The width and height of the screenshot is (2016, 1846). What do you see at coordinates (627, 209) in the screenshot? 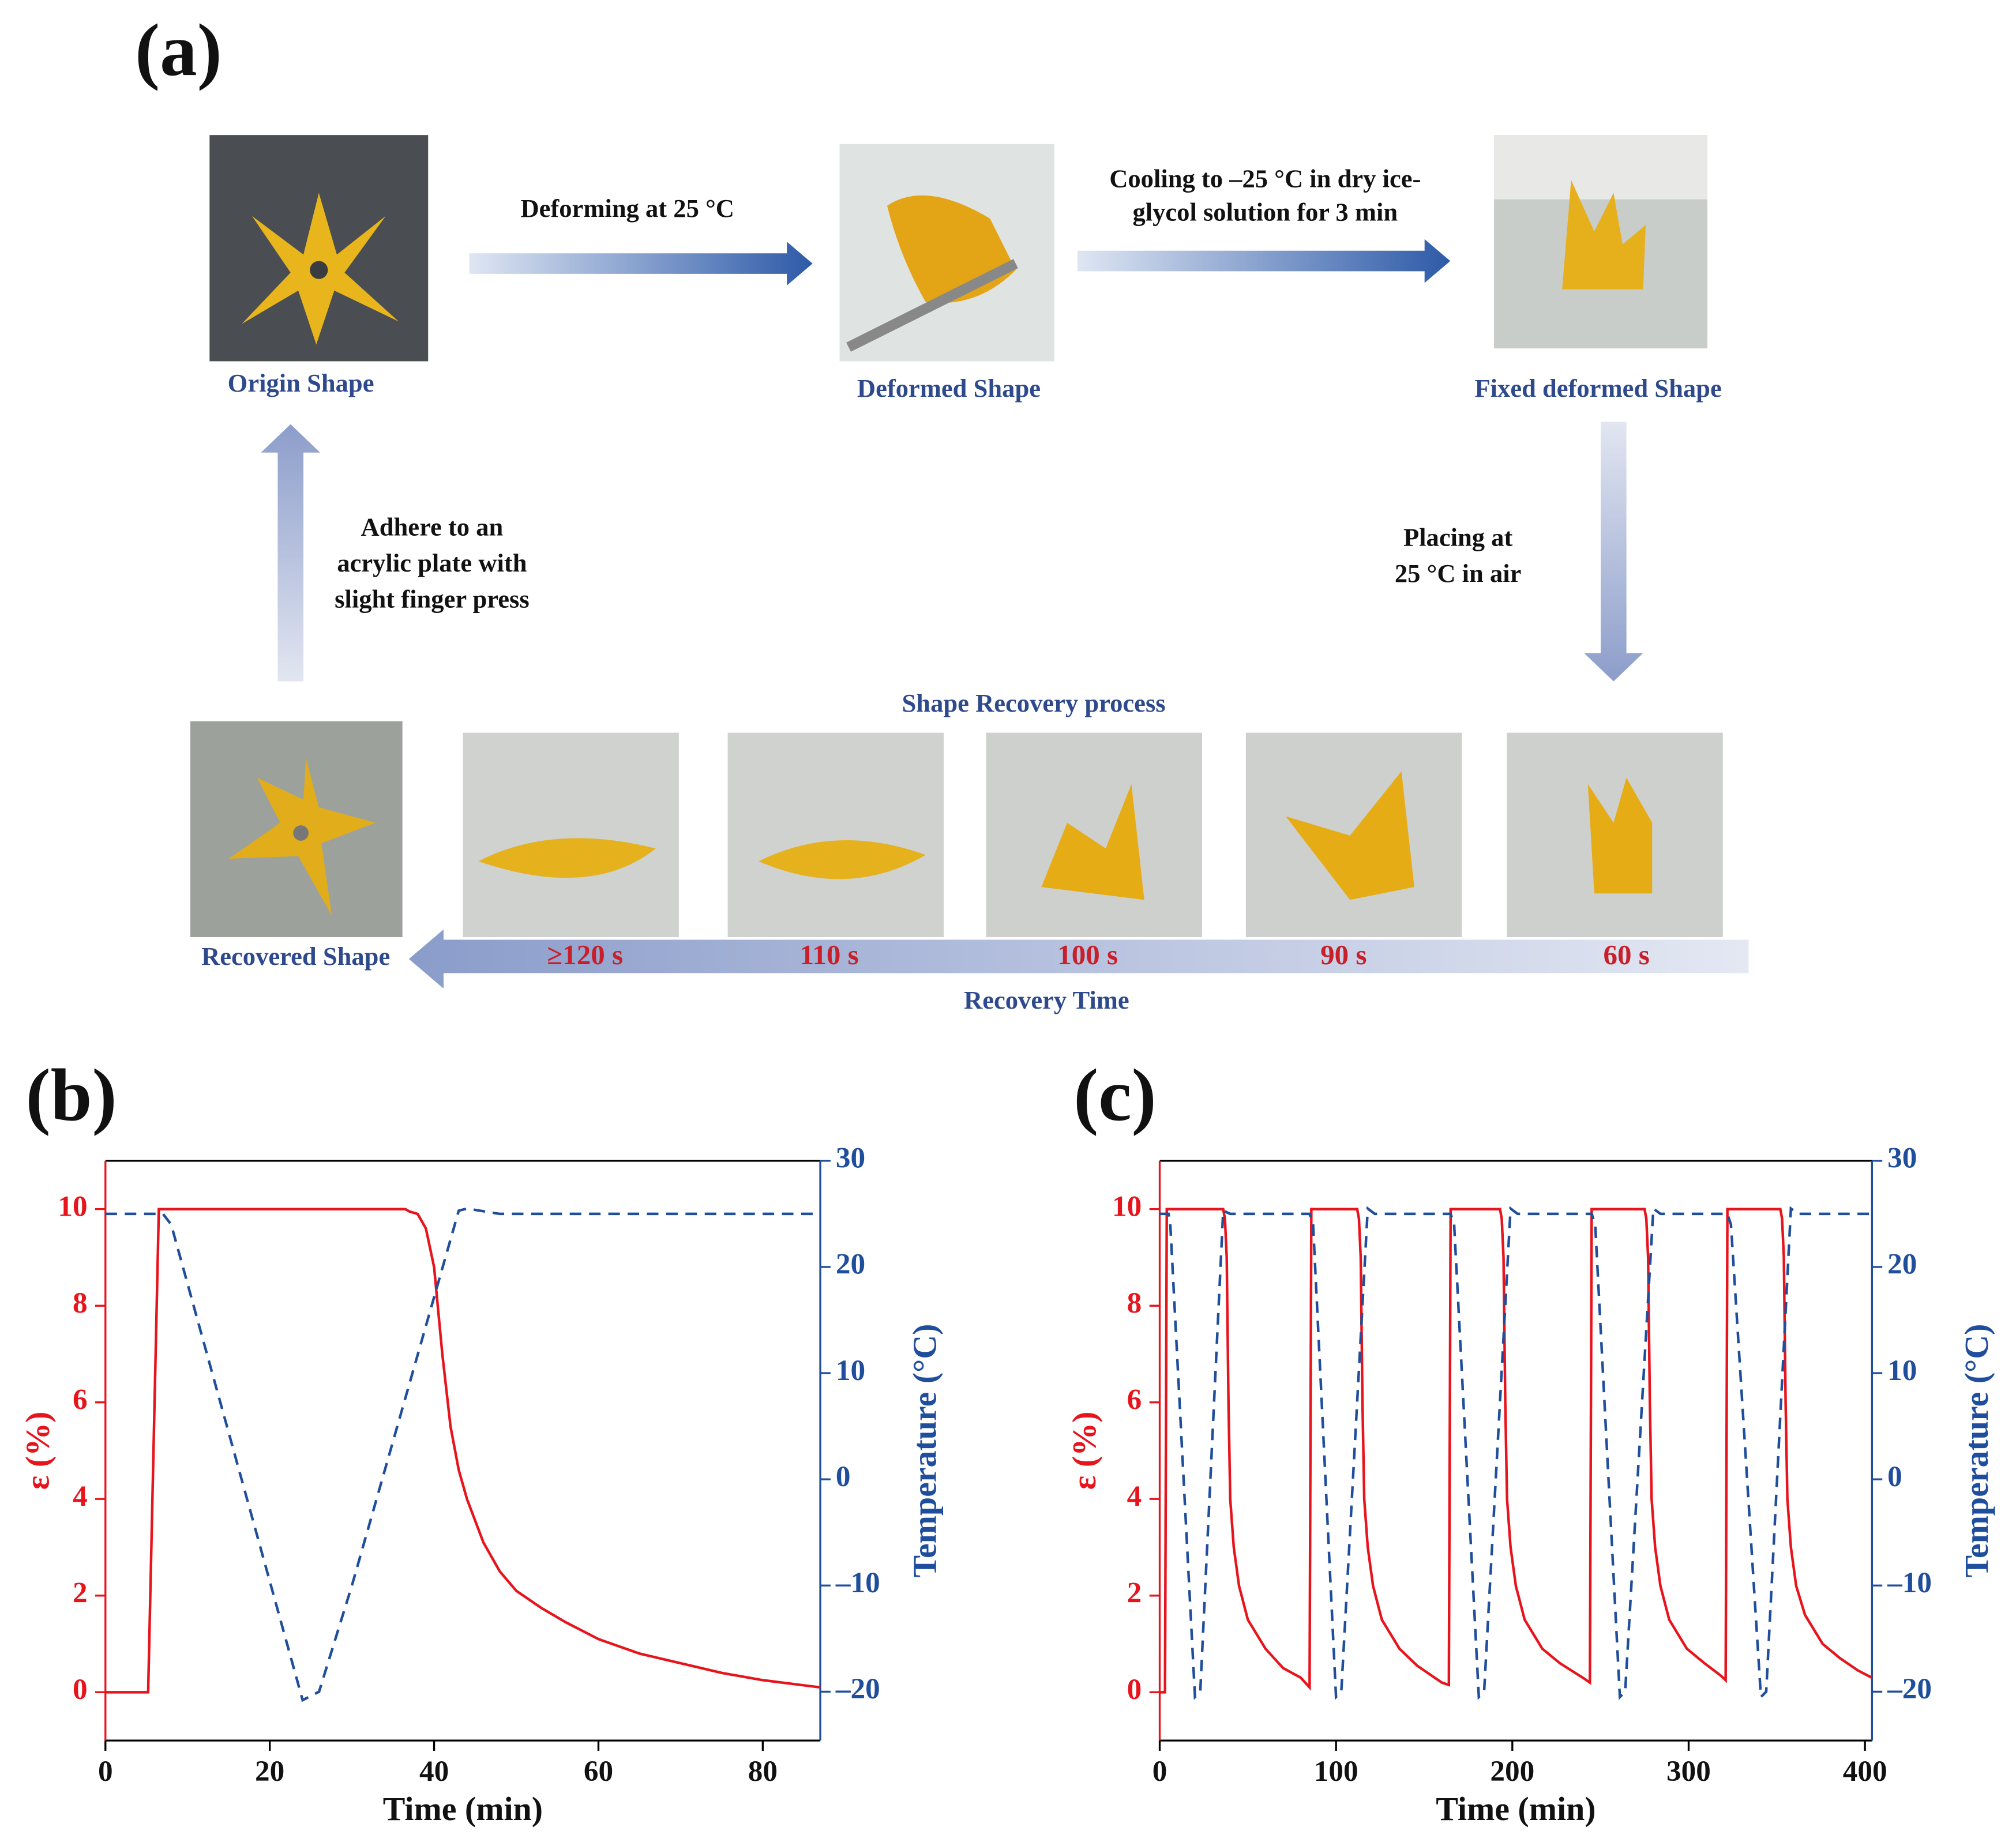
I see `step-text: Deforming at 25 °C` at bounding box center [627, 209].